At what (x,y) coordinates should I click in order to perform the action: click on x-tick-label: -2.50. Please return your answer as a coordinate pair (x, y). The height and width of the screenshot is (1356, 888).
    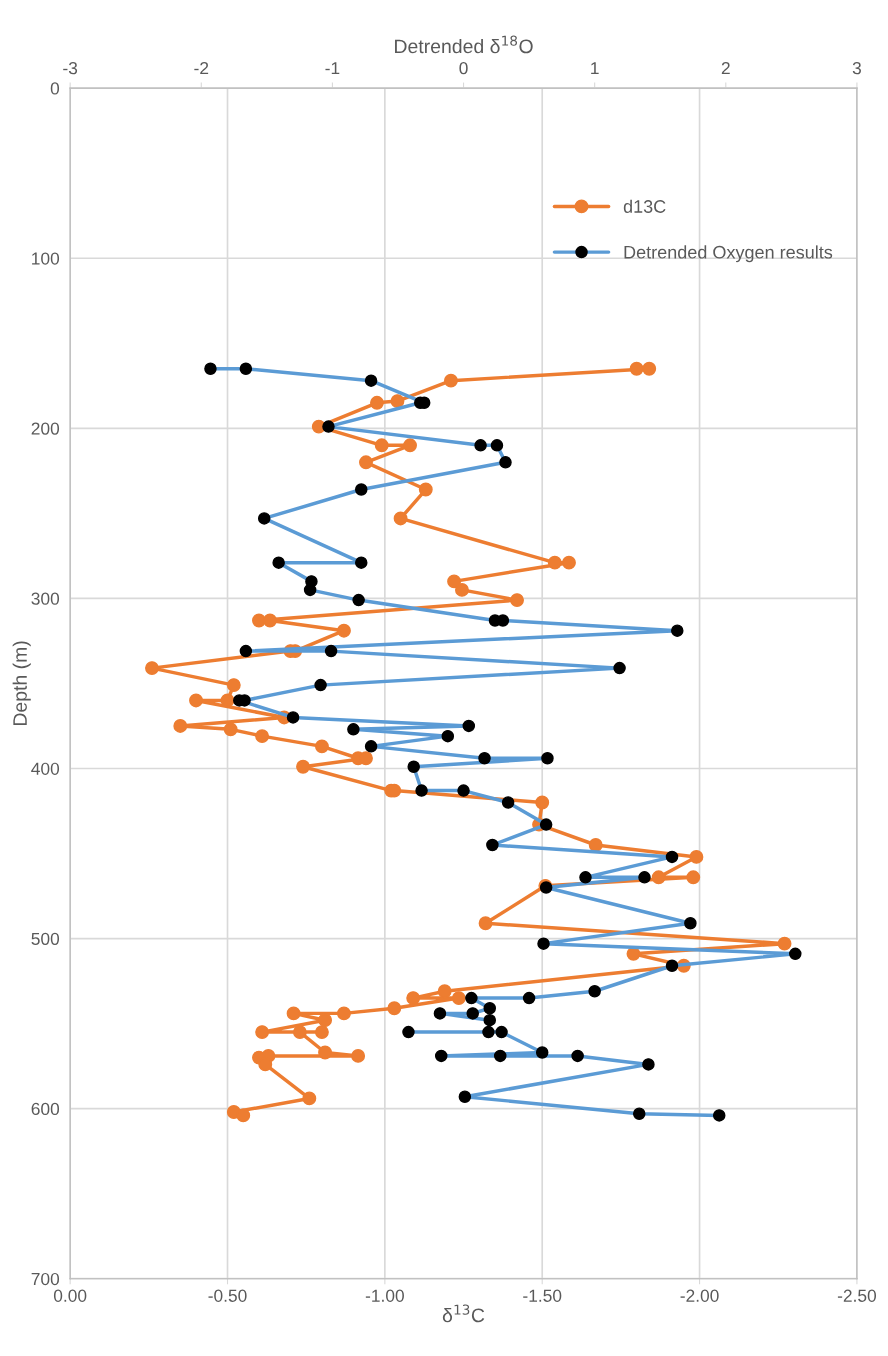
    Looking at the image, I should click on (857, 1295).